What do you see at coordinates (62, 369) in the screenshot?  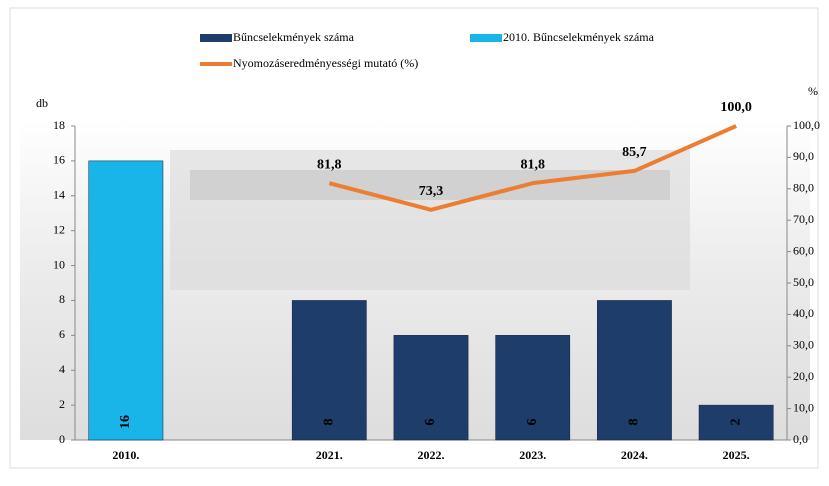 I see `y-tick-label: 4` at bounding box center [62, 369].